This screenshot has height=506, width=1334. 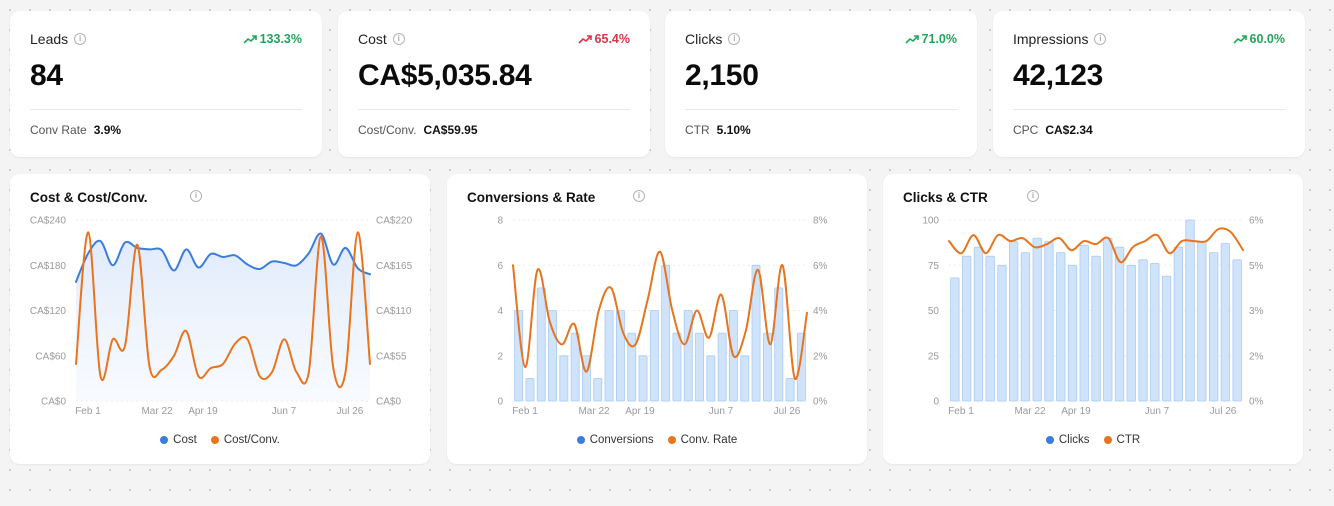 What do you see at coordinates (48, 311) in the screenshot?
I see `y-tick-left: CA$120` at bounding box center [48, 311].